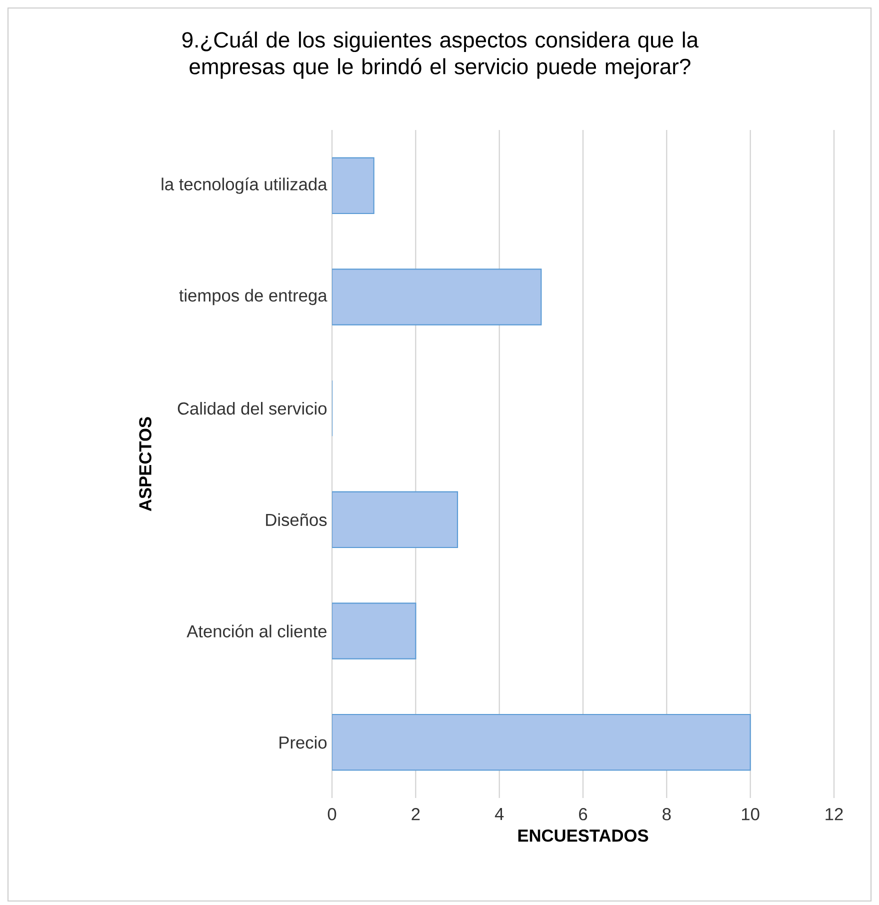 This screenshot has width=879, height=905. Describe the element at coordinates (834, 814) in the screenshot. I see `x-tick-label: 12` at that location.